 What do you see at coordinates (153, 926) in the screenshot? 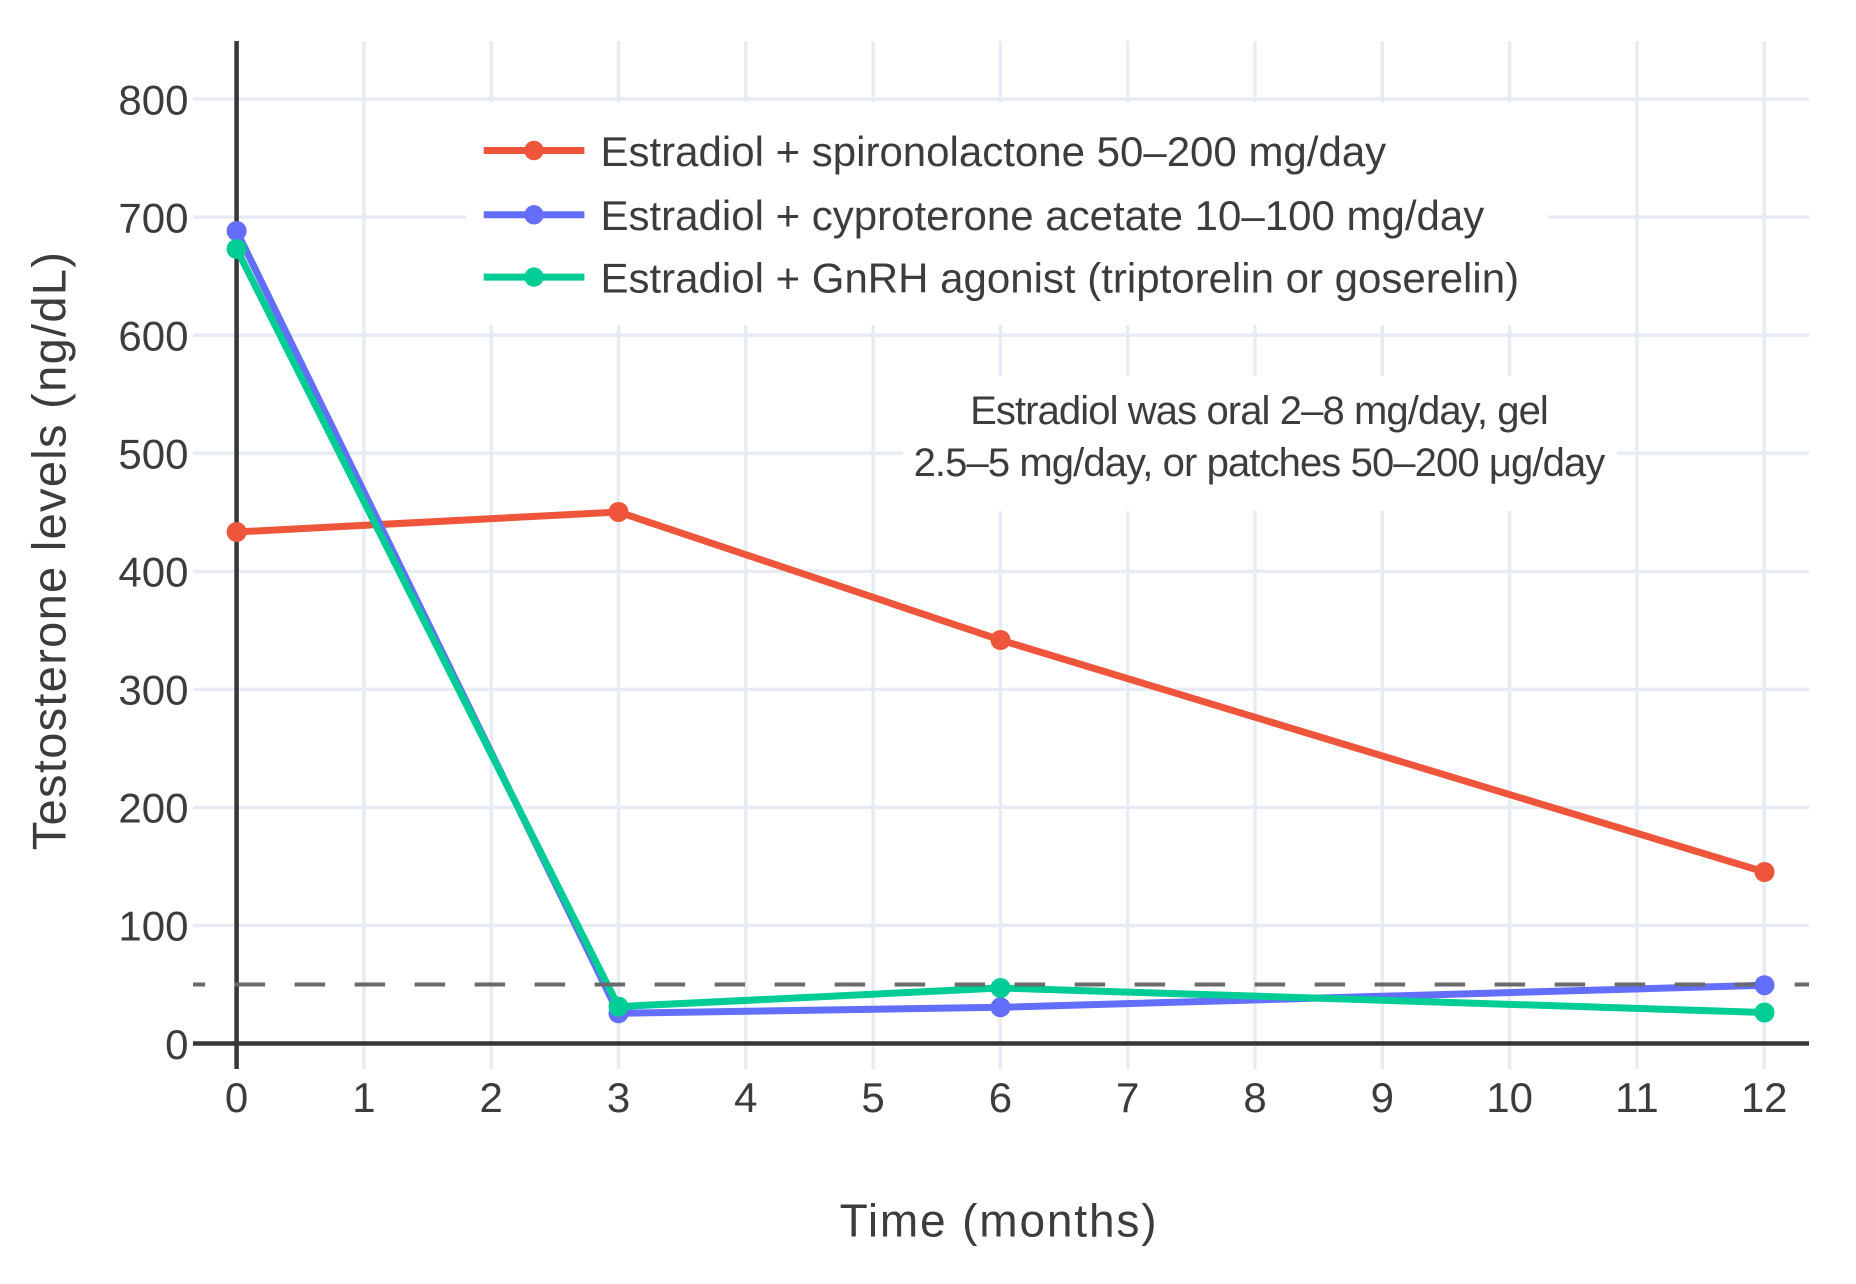
I see `svg-text: 100` at bounding box center [153, 926].